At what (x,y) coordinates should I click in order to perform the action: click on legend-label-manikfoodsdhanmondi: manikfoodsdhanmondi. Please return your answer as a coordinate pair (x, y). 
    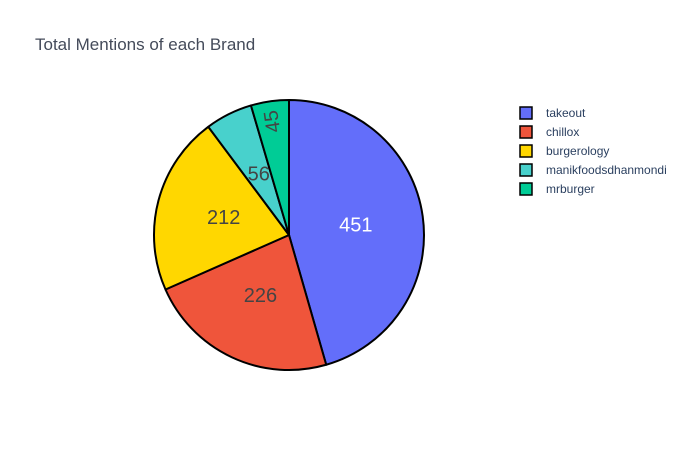
    Looking at the image, I should click on (606, 170).